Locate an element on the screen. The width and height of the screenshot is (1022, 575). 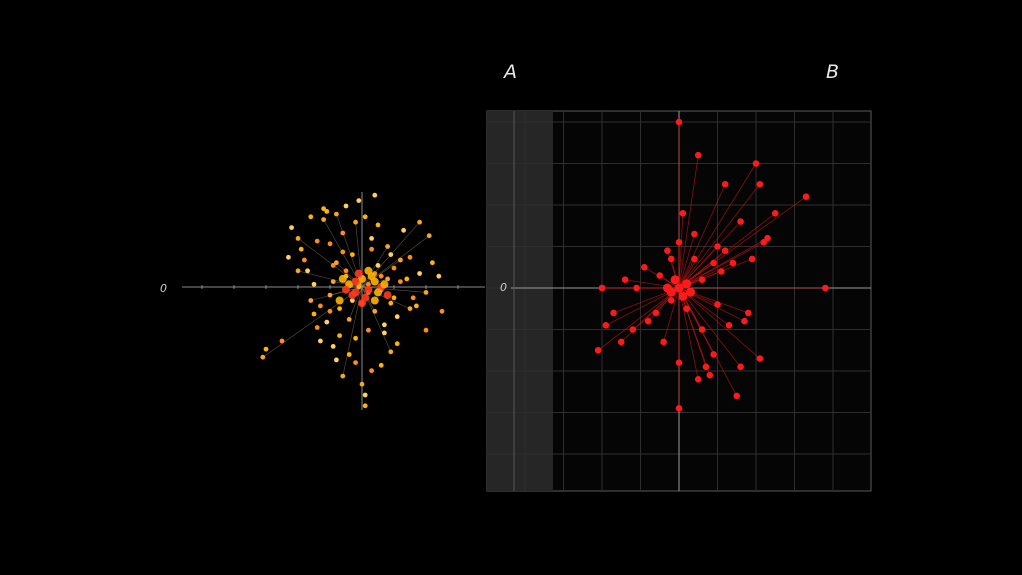
panel-b-label: B is located at coordinates (832, 72).